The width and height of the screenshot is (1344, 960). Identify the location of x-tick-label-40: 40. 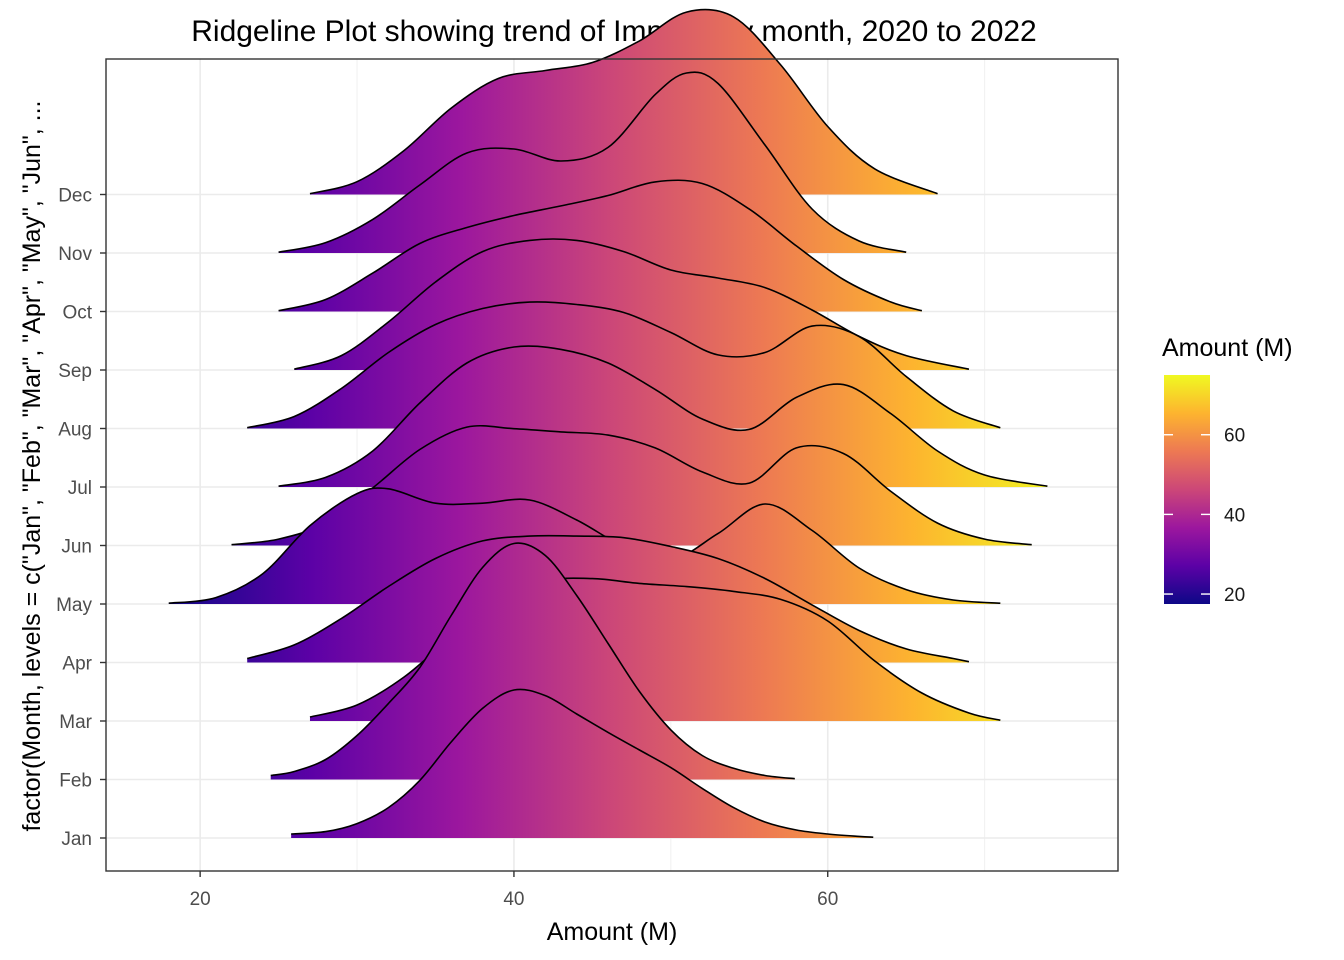
(513, 899).